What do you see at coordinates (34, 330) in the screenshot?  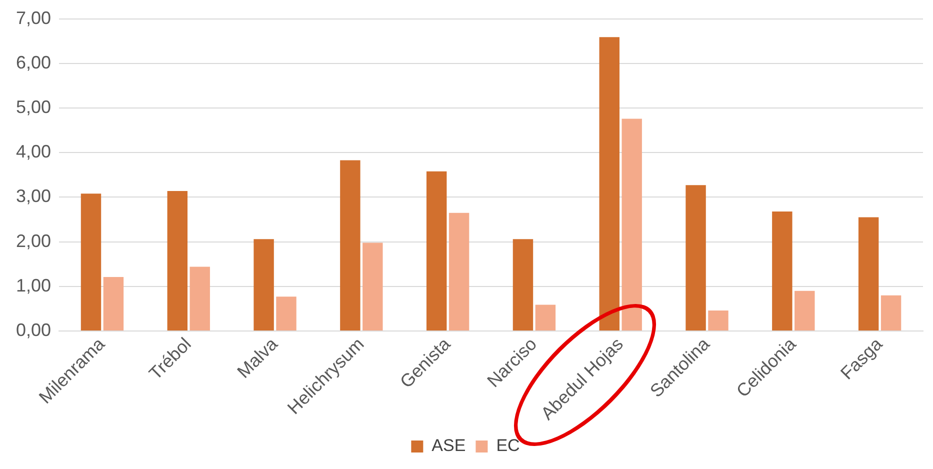 I see `y-tick-label: 0,00` at bounding box center [34, 330].